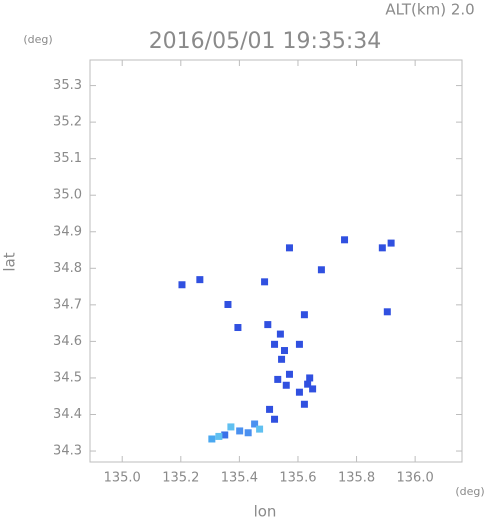  What do you see at coordinates (67, 377) in the screenshot?
I see `y-tick-label: 34.5` at bounding box center [67, 377].